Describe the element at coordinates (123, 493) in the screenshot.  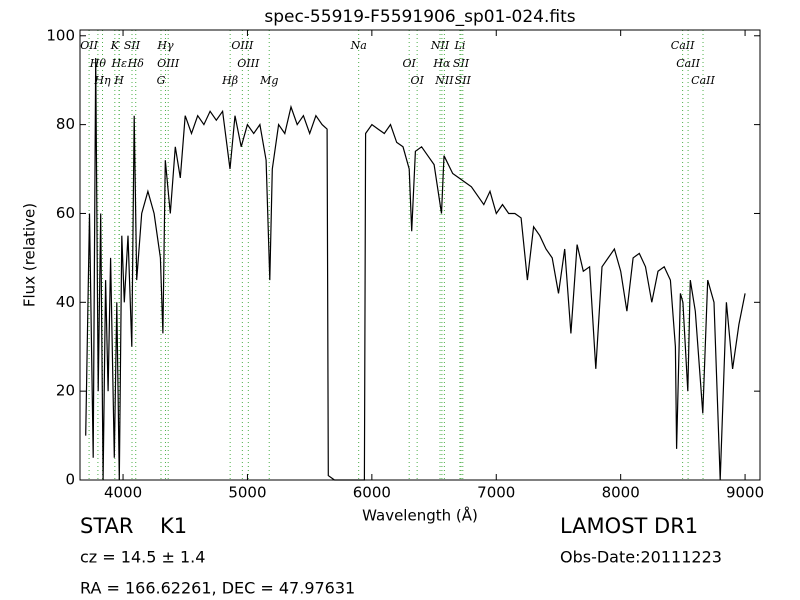
I see `x-tick-label: 4000` at that location.